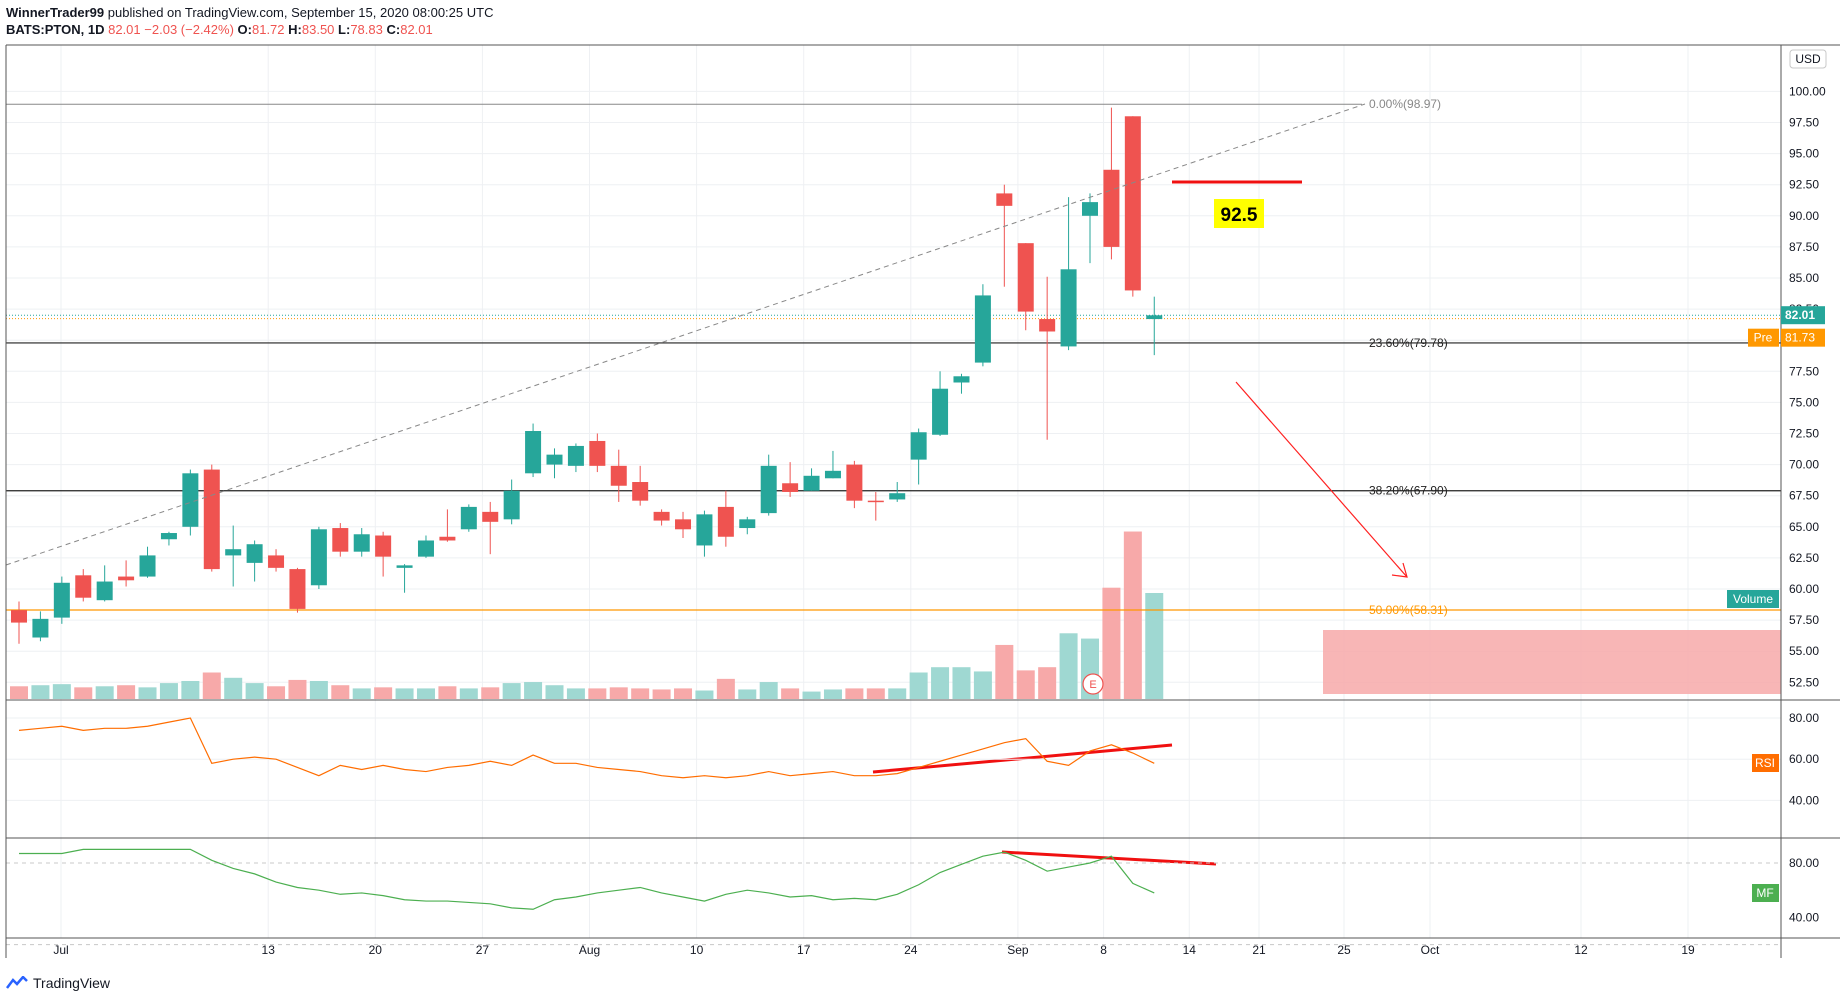  What do you see at coordinates (1190, 950) in the screenshot?
I see `time-tick-label: 14` at bounding box center [1190, 950].